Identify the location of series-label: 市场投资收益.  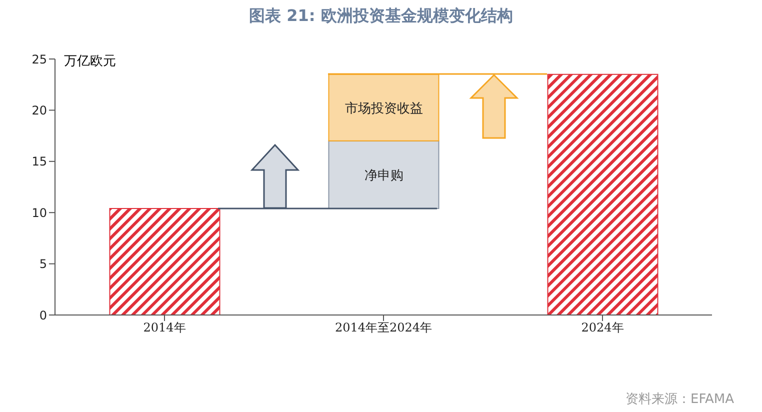
(383, 108).